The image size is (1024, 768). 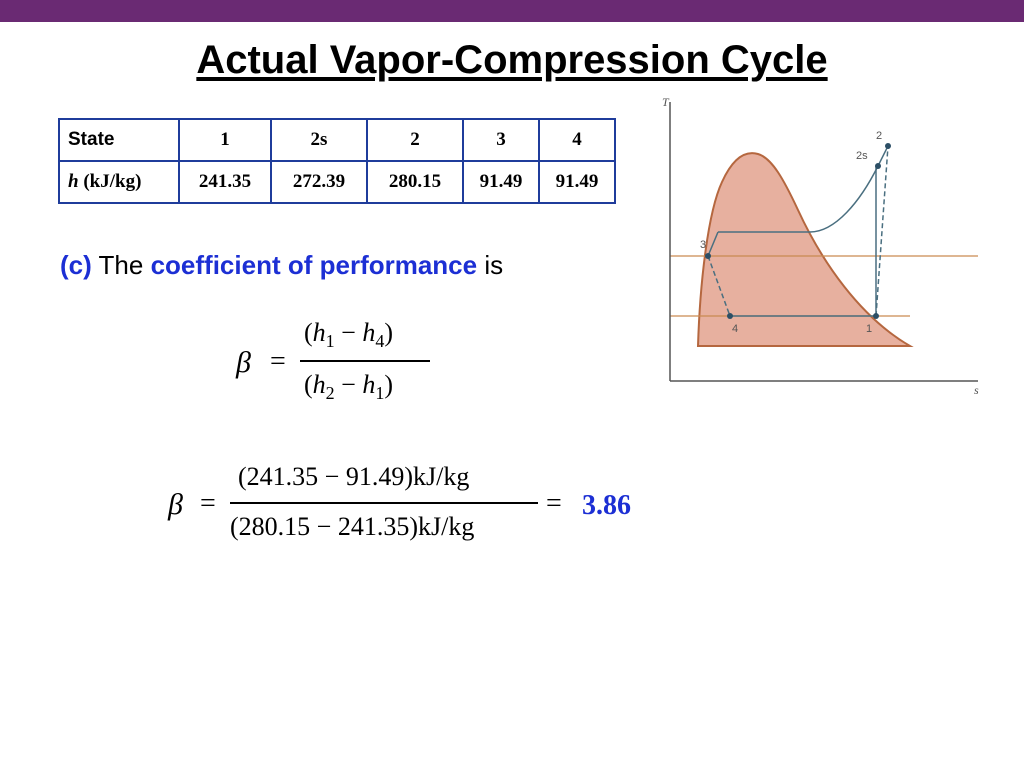 I want to click on calc-numerator: (241.35 − 91.49)kJ/kg, so click(x=354, y=476).